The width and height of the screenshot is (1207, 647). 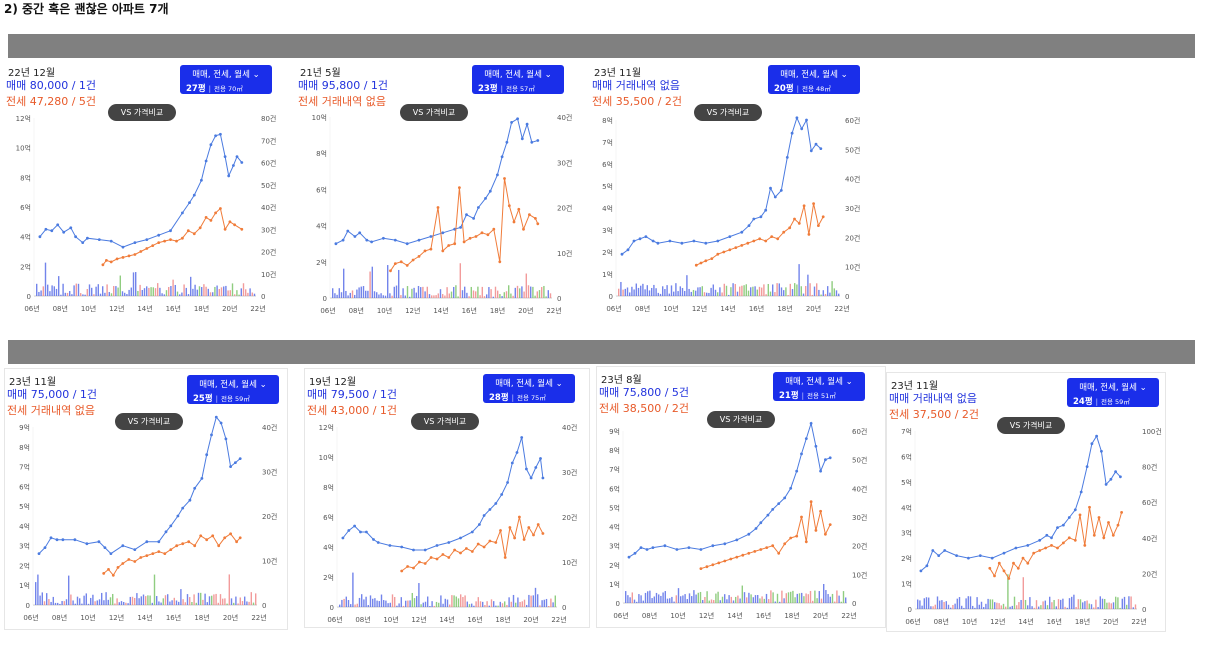 What do you see at coordinates (518, 79) in the screenshot?
I see `trade-type-size-selector: 매매, 전세, 월세 ⌄ 23평 | 전용 57㎡` at bounding box center [518, 79].